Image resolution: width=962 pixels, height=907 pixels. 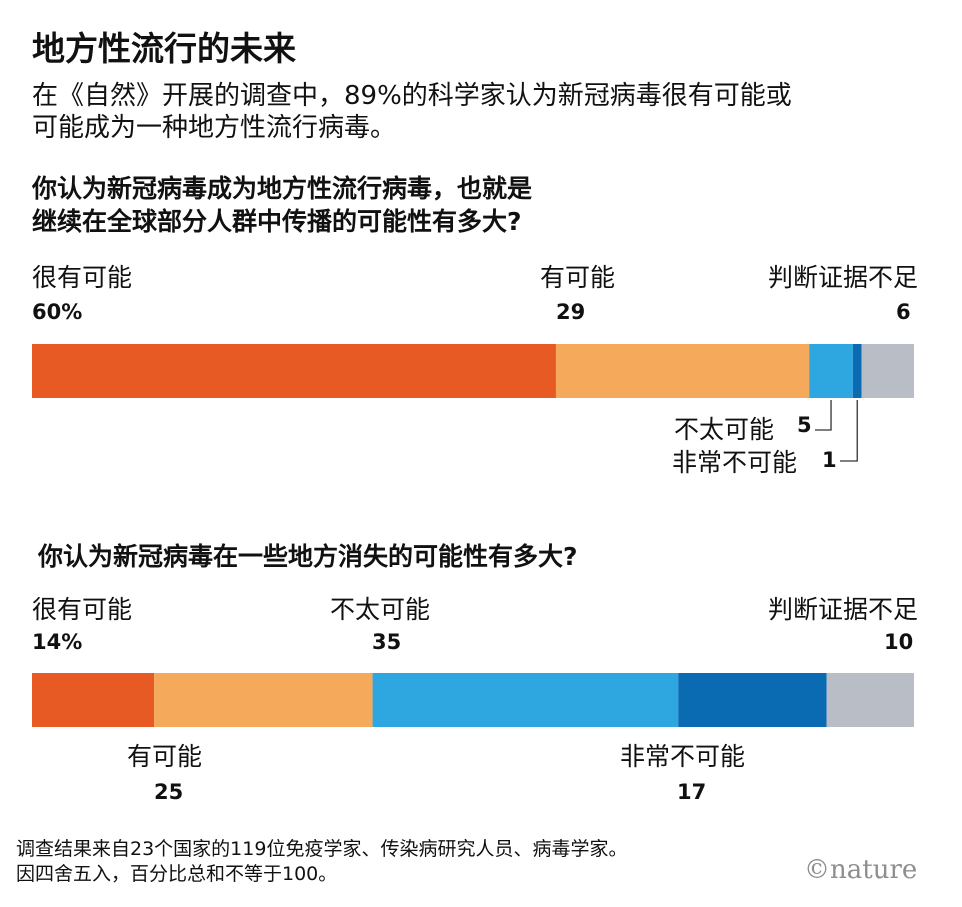 I want to click on c1-label-very-likely: 很有可能, so click(x=82, y=277).